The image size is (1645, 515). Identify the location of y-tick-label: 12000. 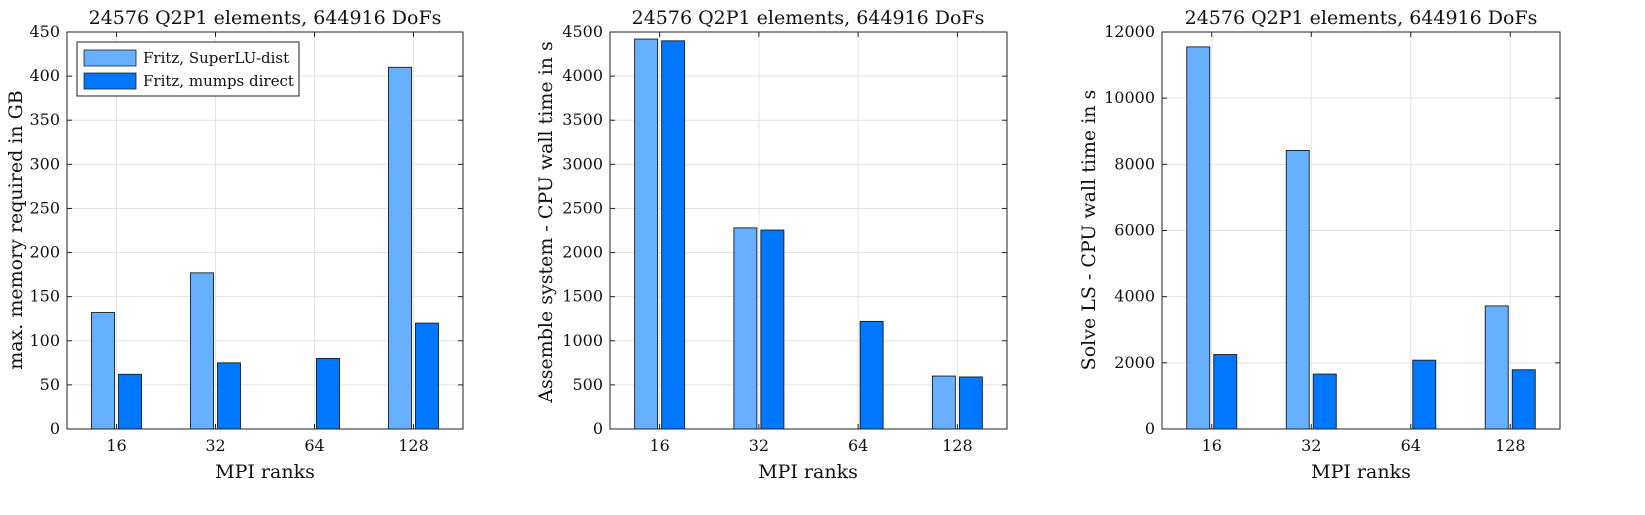
(1129, 31).